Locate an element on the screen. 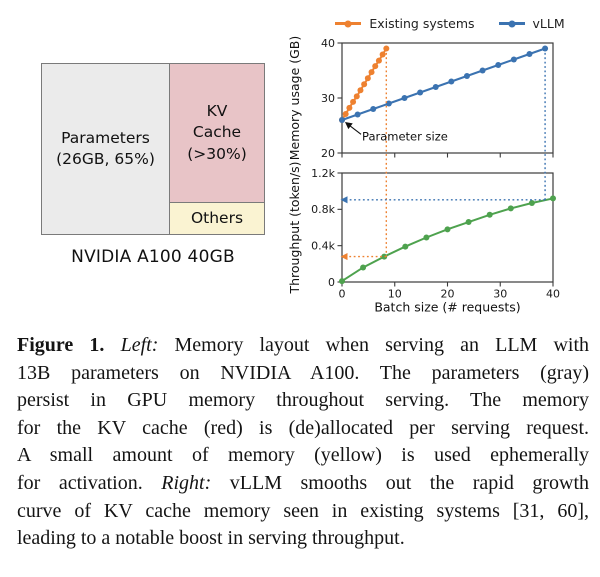  legend-label-vllm: vLLM is located at coordinates (548, 23).